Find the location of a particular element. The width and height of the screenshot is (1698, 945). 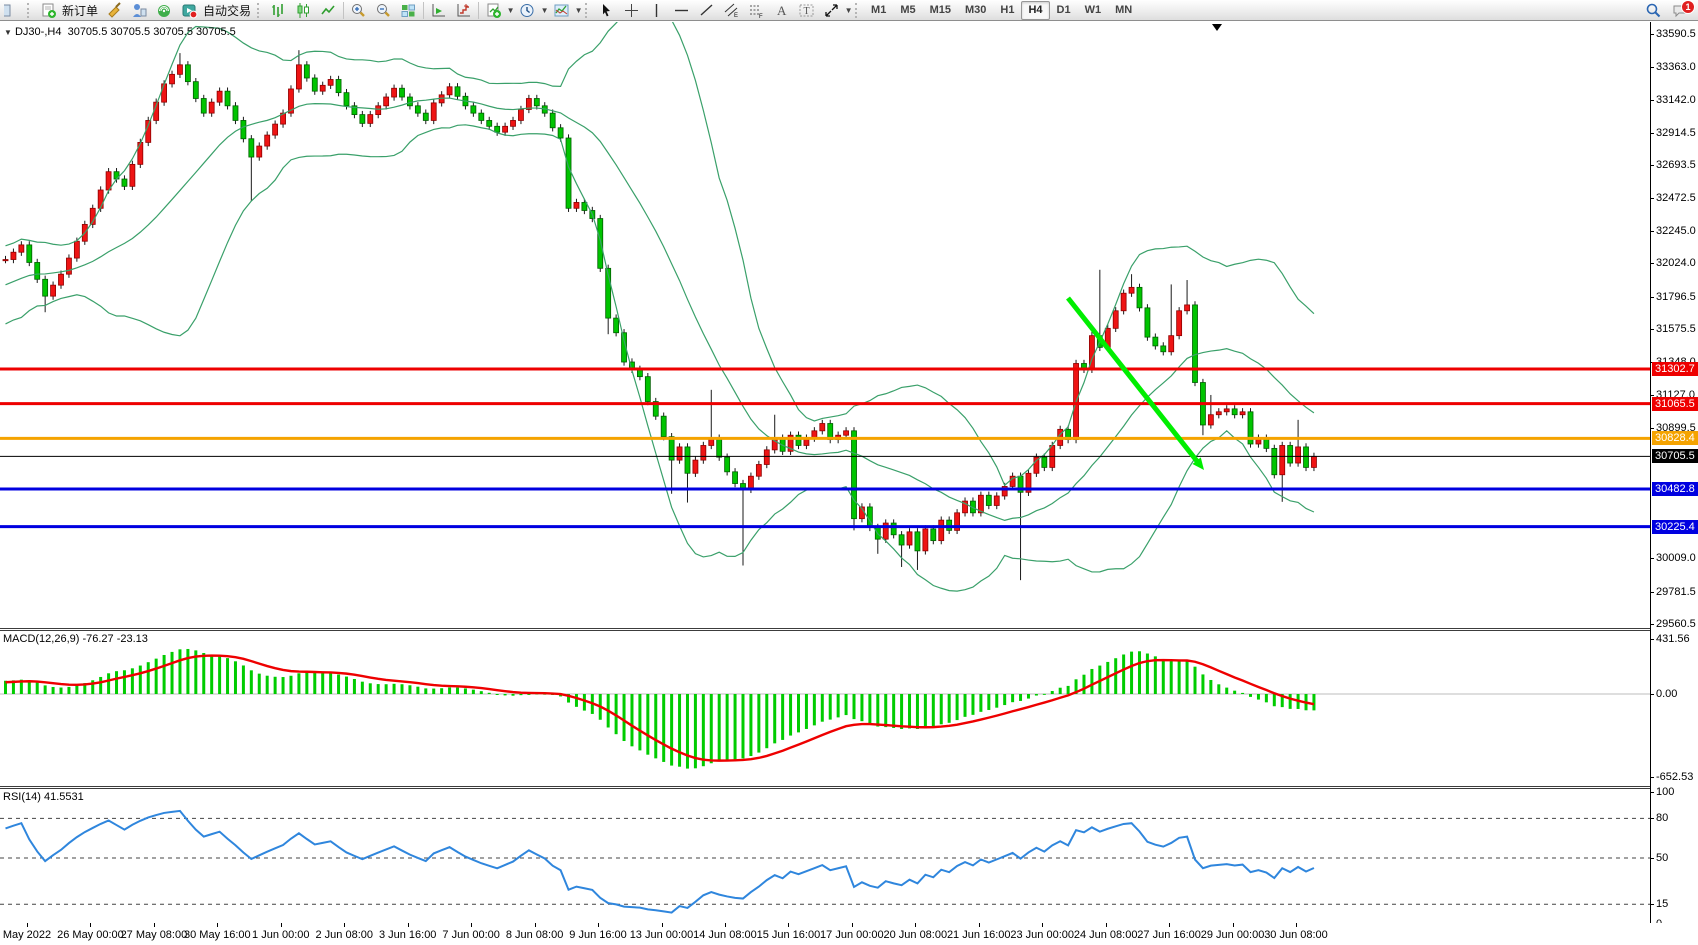

candlestick-chart-icon is located at coordinates (303, 10).